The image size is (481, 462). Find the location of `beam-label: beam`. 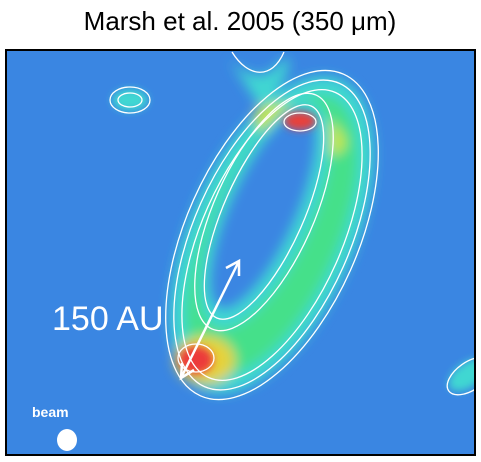

beam-label: beam is located at coordinates (50, 412).